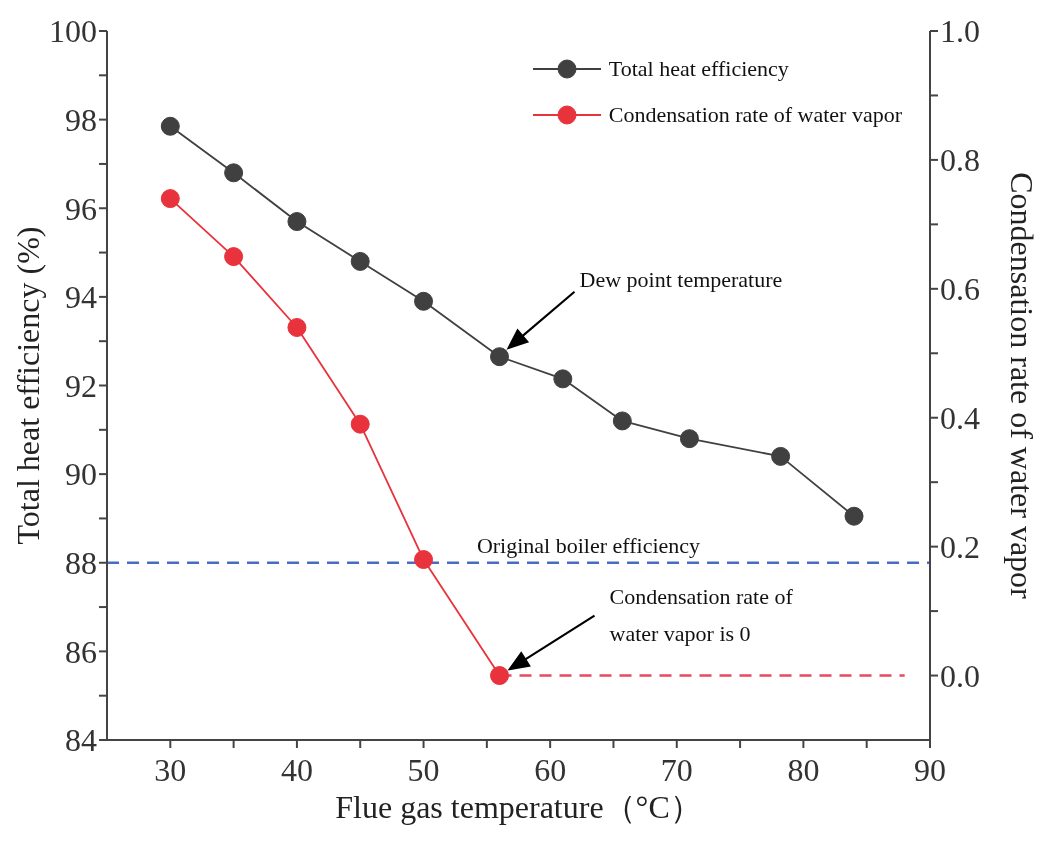  Describe the element at coordinates (28, 385) in the screenshot. I see `y-axis-title: Total heat efficiency (%)` at that location.